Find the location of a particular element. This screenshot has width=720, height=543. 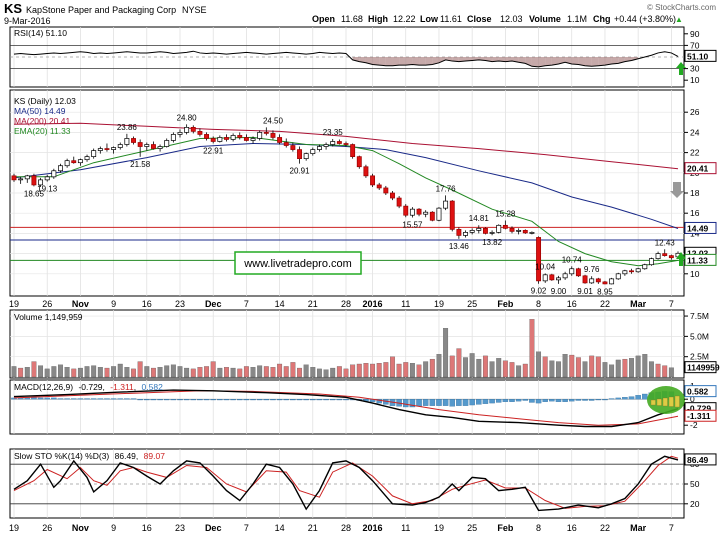

watermark-text: www.livetradepro.com is located at coordinates (297, 264).